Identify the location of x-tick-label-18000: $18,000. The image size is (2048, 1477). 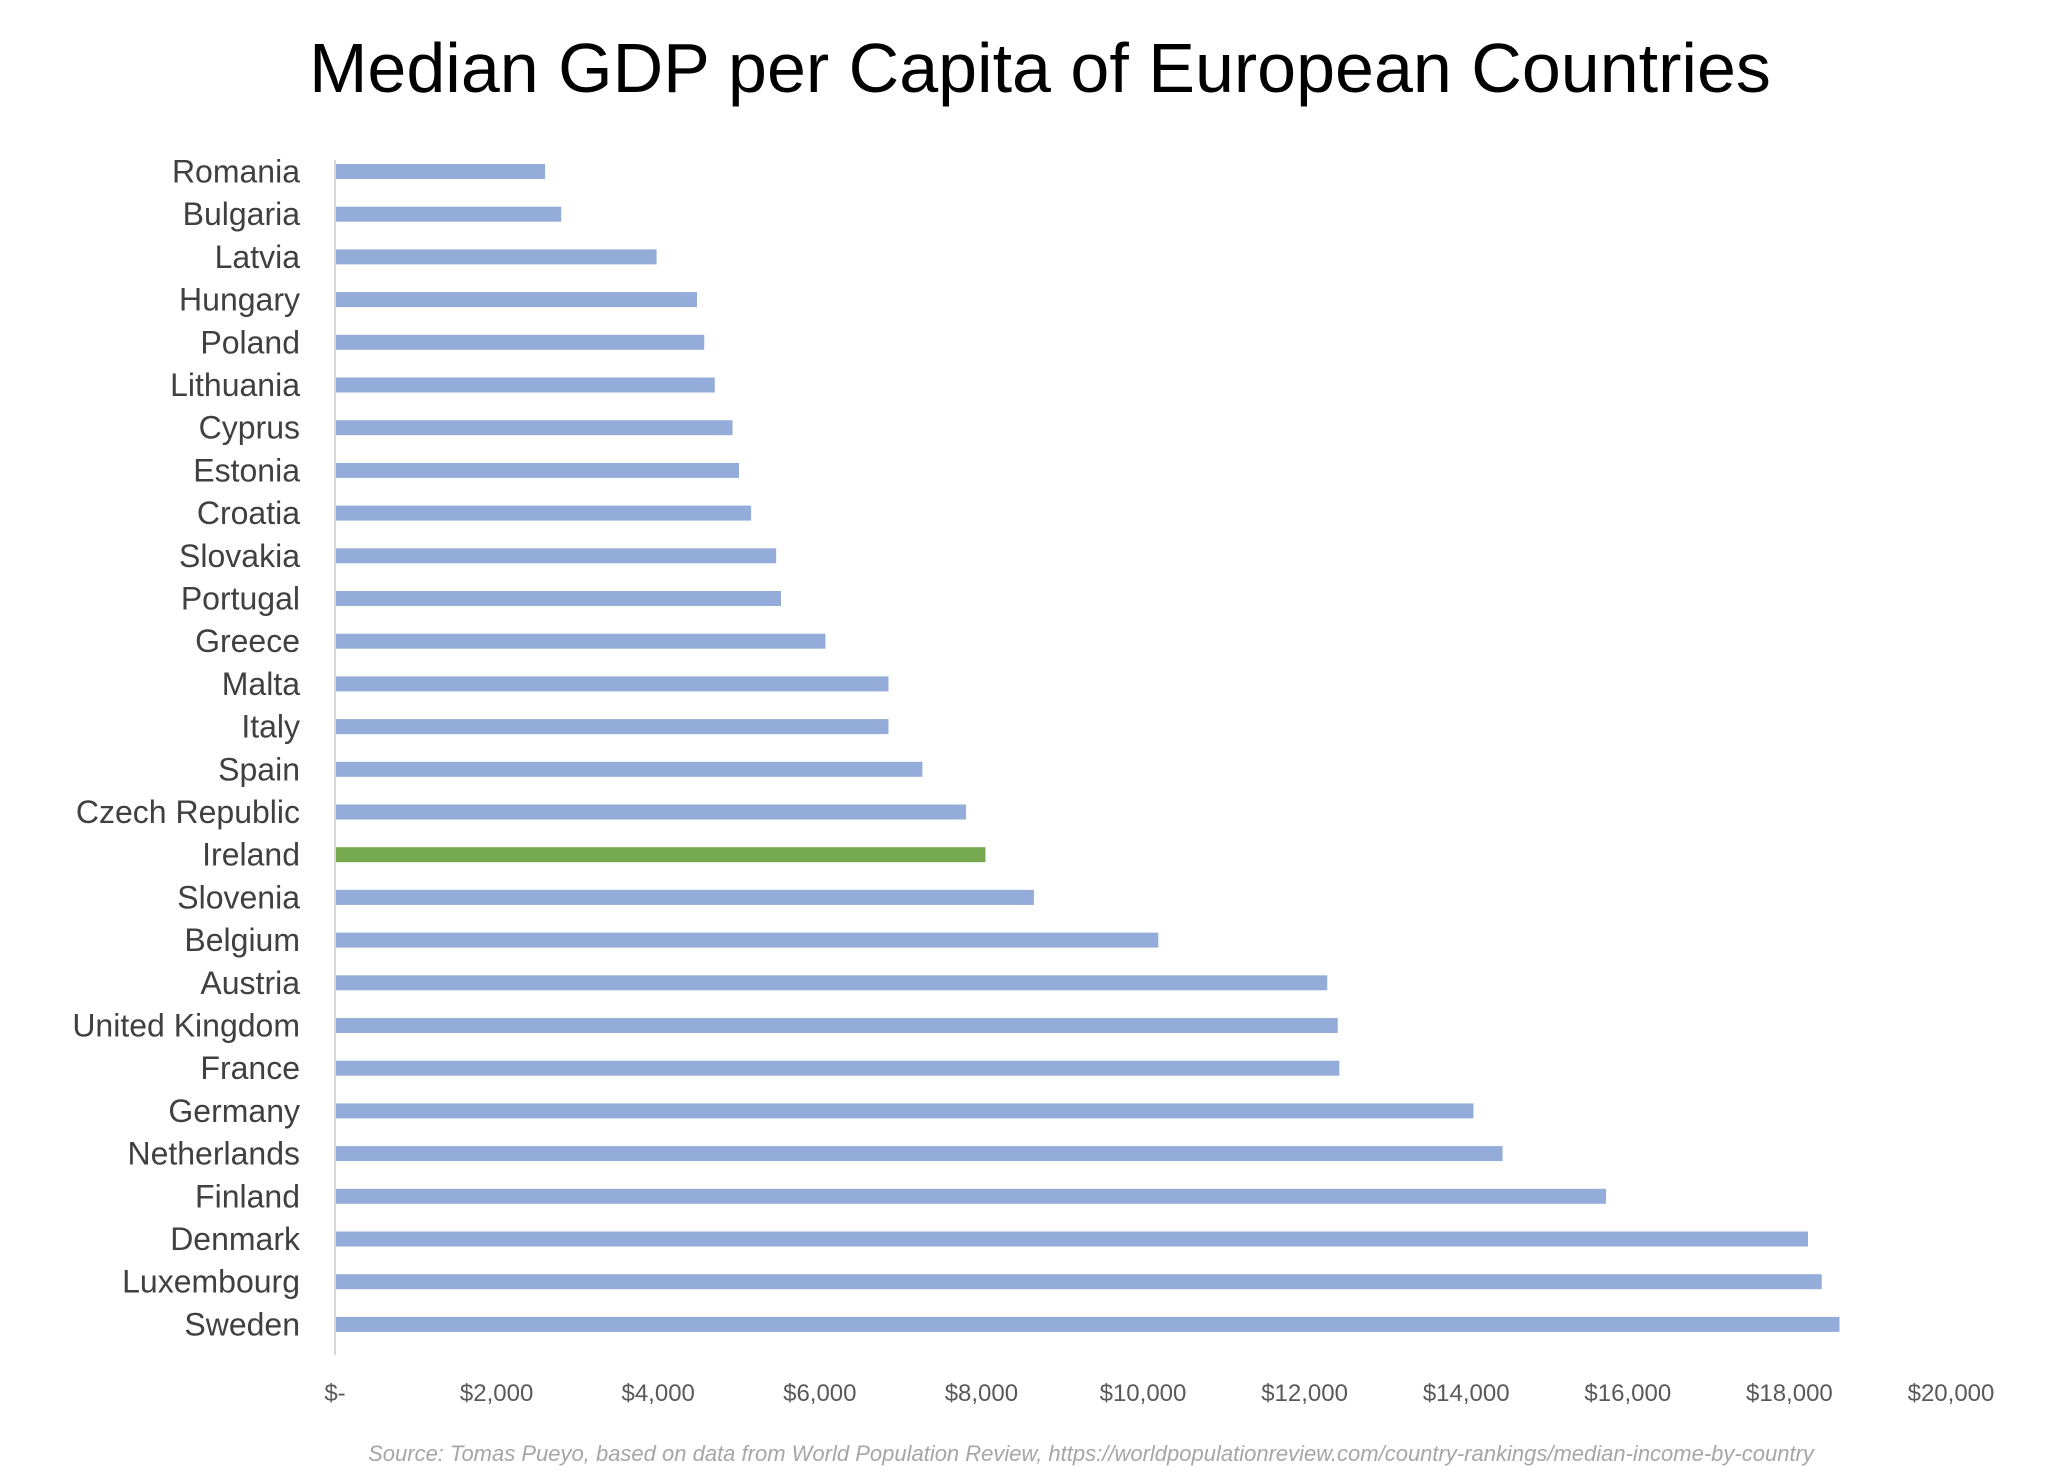
(1789, 1393).